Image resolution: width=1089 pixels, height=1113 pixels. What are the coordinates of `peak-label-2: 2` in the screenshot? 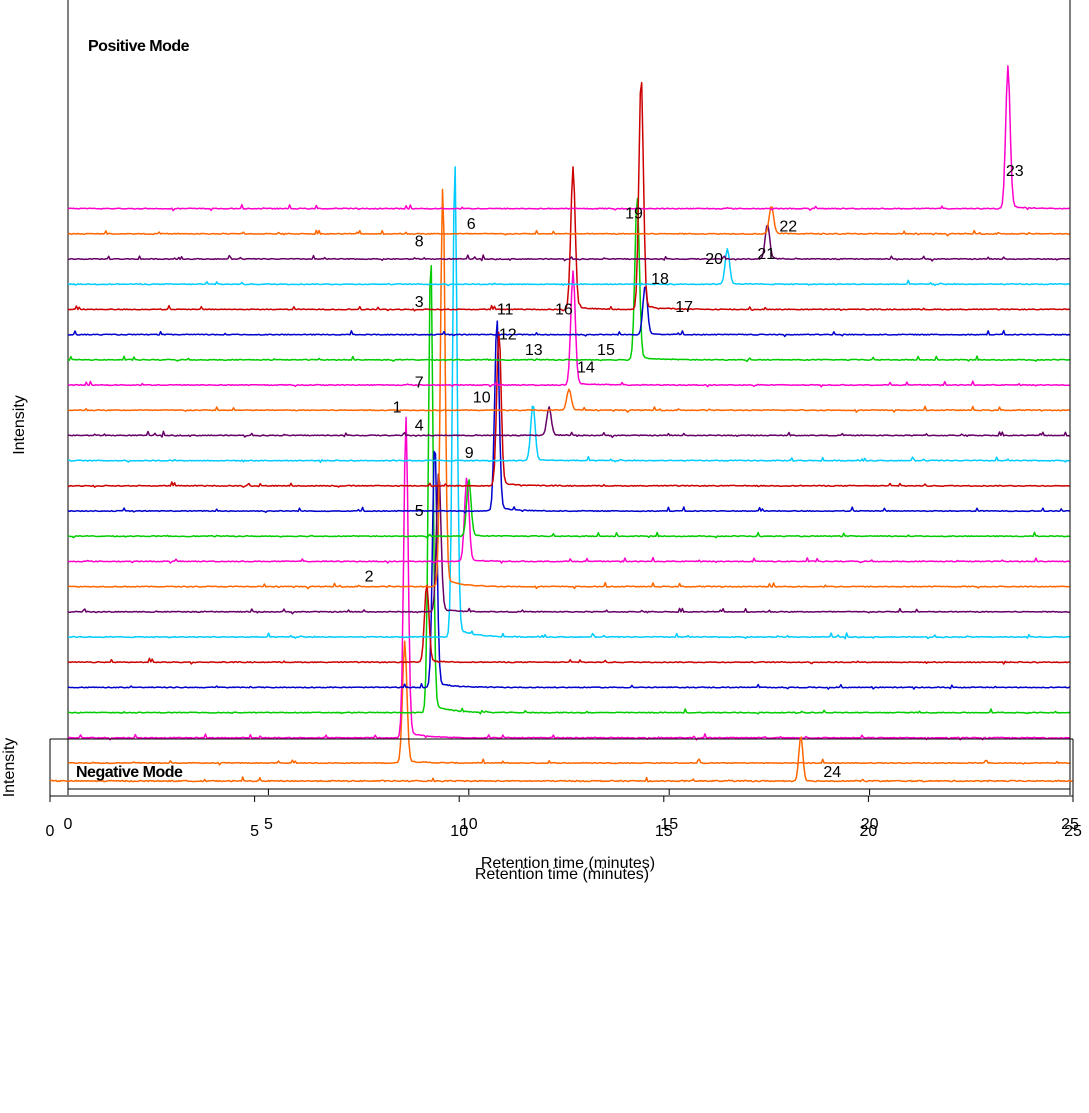 It's located at (369, 577).